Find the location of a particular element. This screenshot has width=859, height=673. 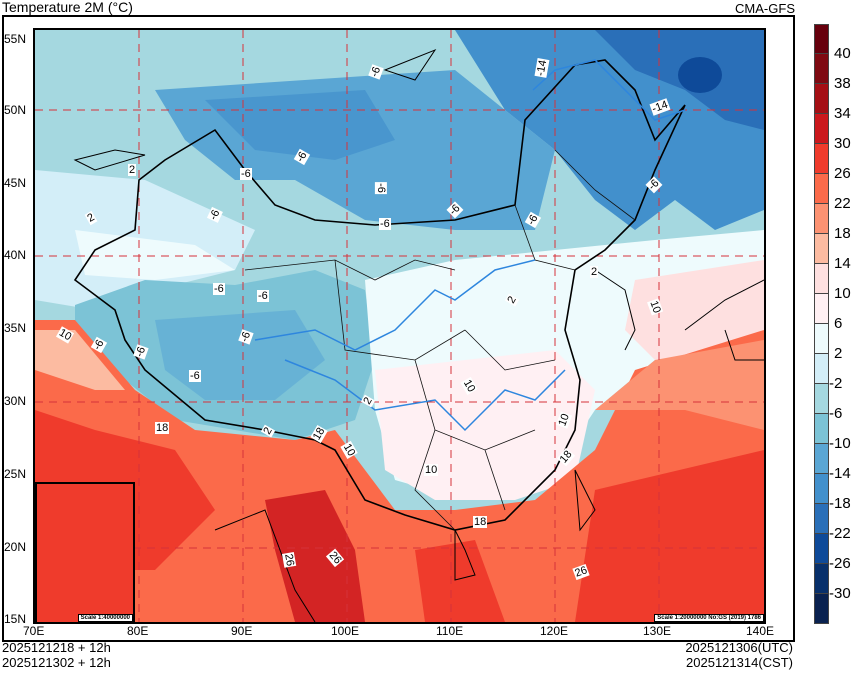

lat-label: 35N is located at coordinates (15, 328).